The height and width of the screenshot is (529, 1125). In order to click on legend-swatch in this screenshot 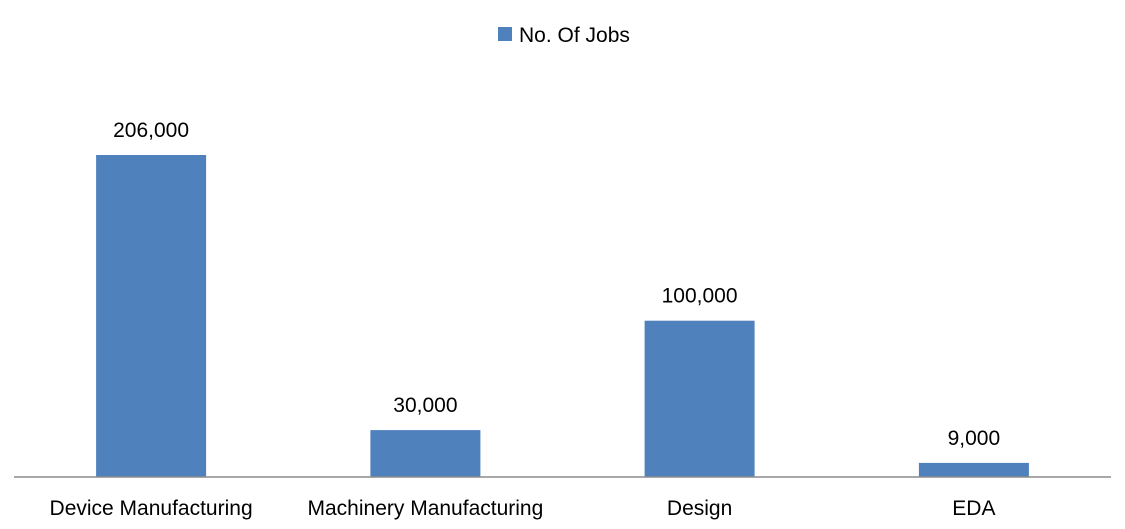, I will do `click(505, 34)`.